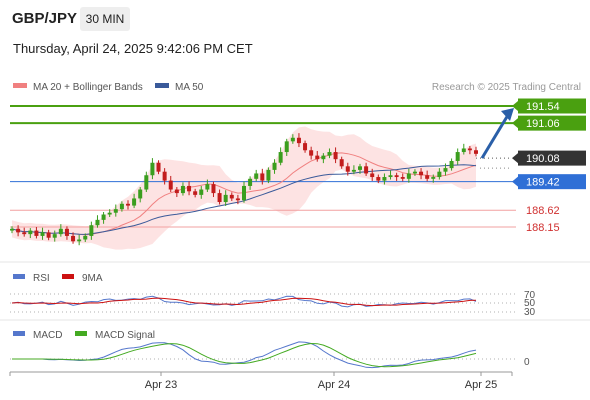 This screenshot has height=400, width=590. What do you see at coordinates (530, 312) in the screenshot?
I see `rsi-level-30: 30` at bounding box center [530, 312].